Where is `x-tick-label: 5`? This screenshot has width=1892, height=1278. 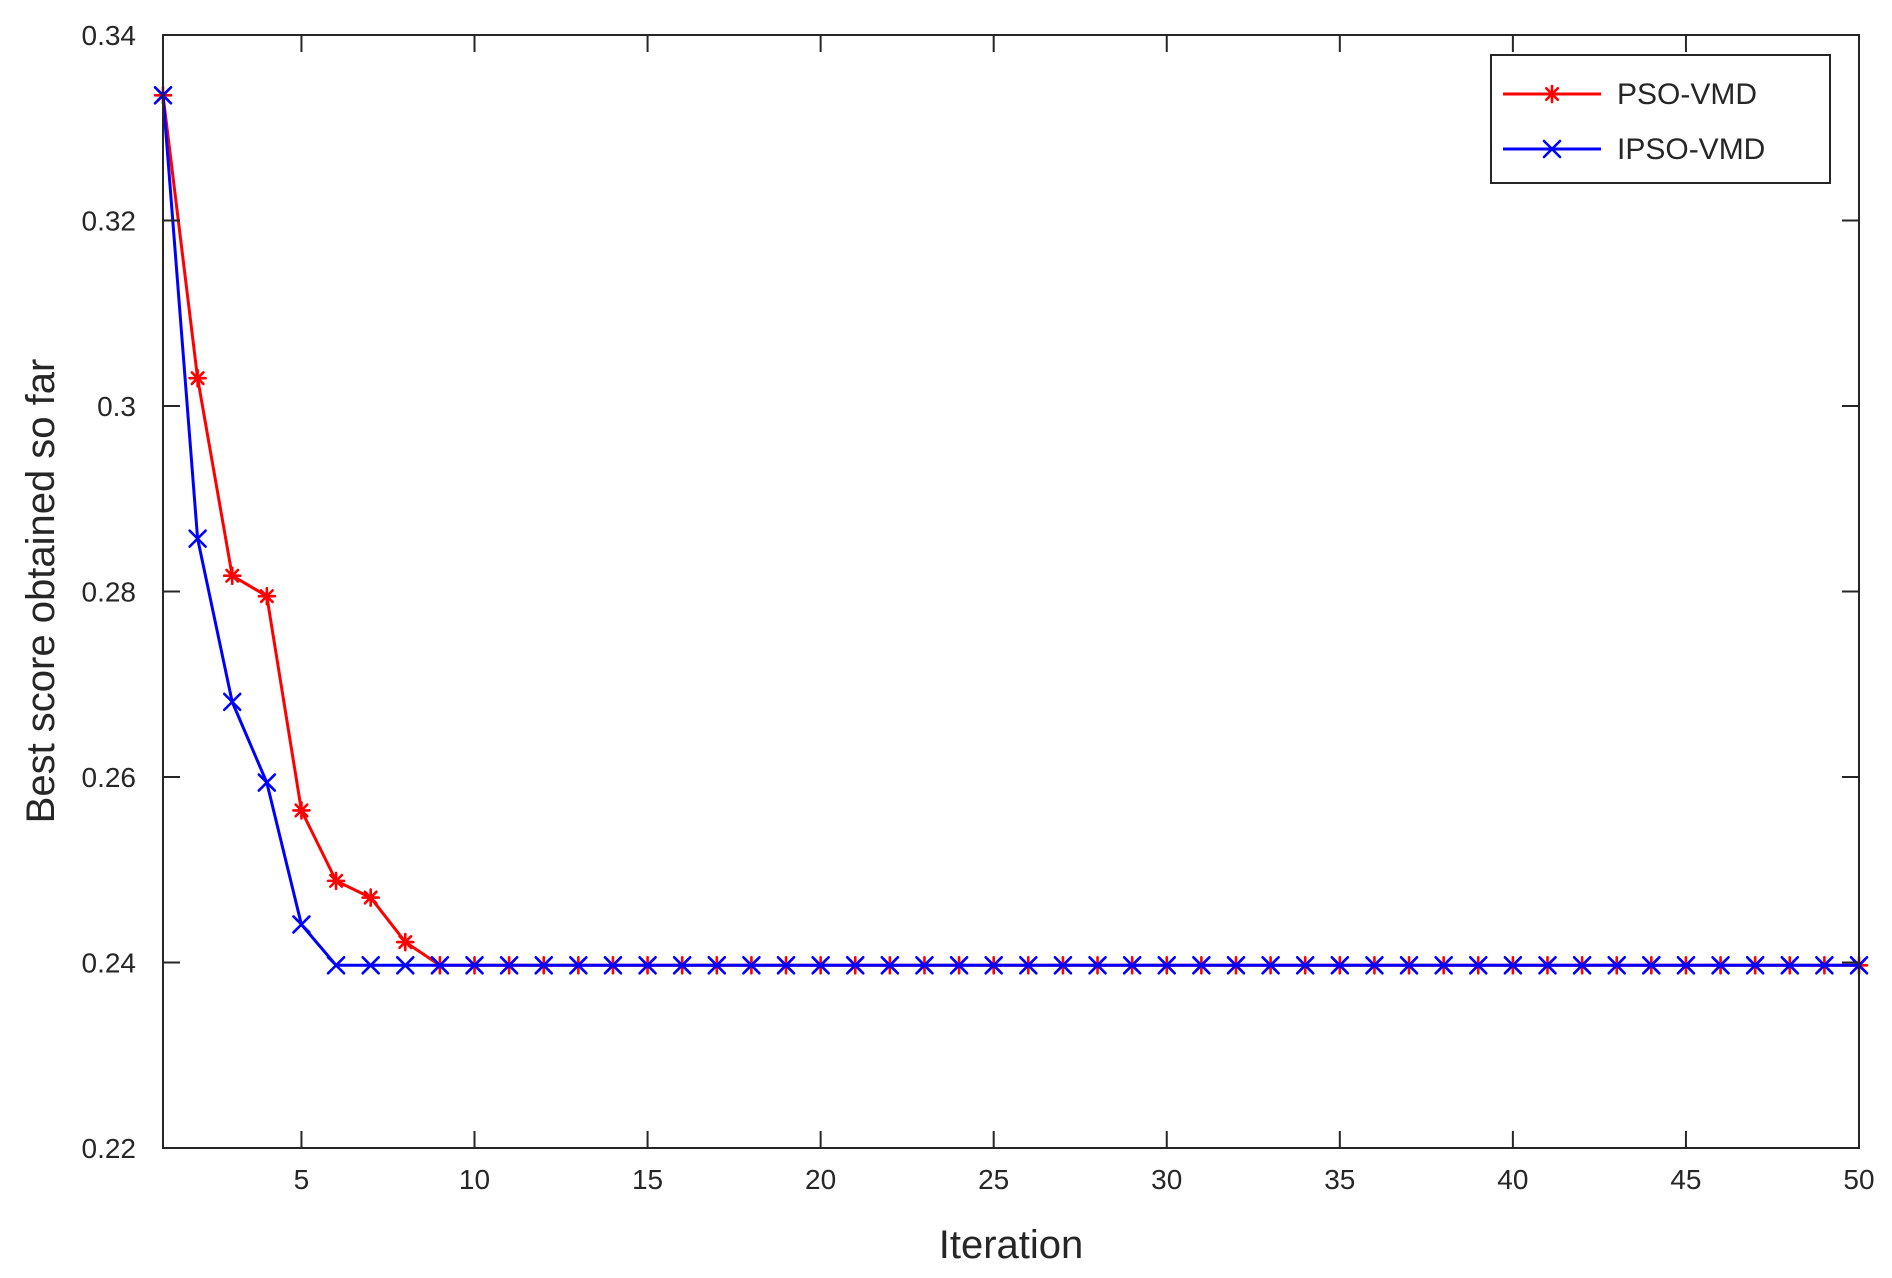
x-tick-label: 5 is located at coordinates (302, 1179).